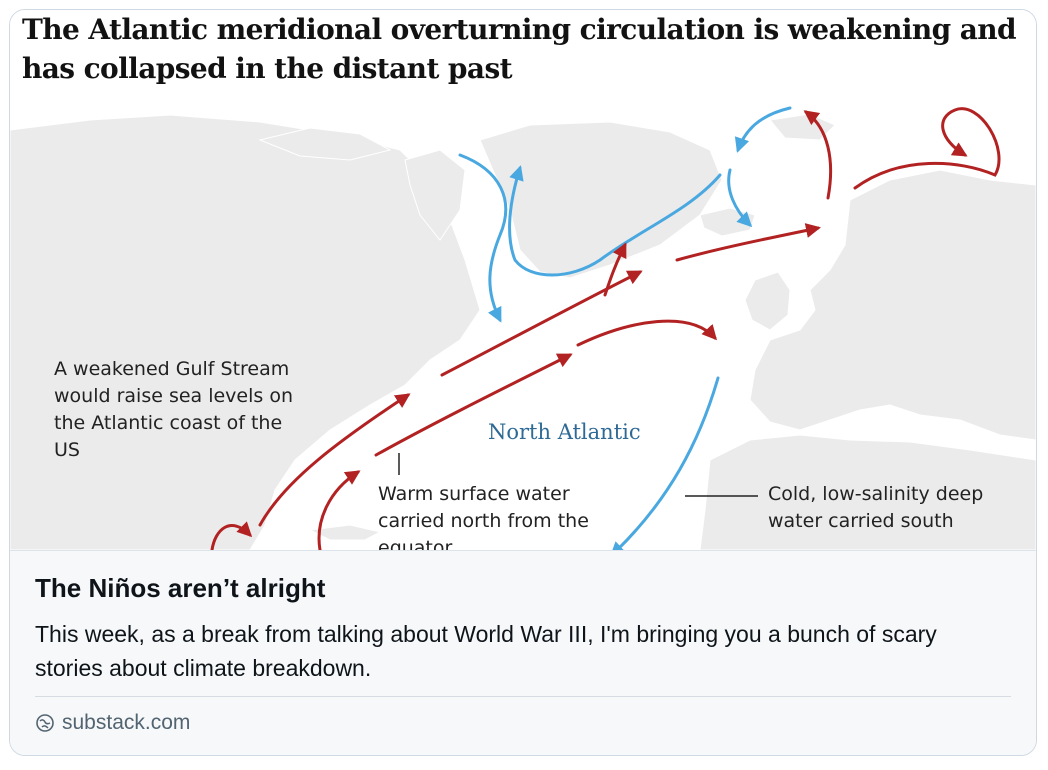 This screenshot has height=770, width=1048. What do you see at coordinates (615, 269) in the screenshot?
I see `warm-current-branch-greenland` at bounding box center [615, 269].